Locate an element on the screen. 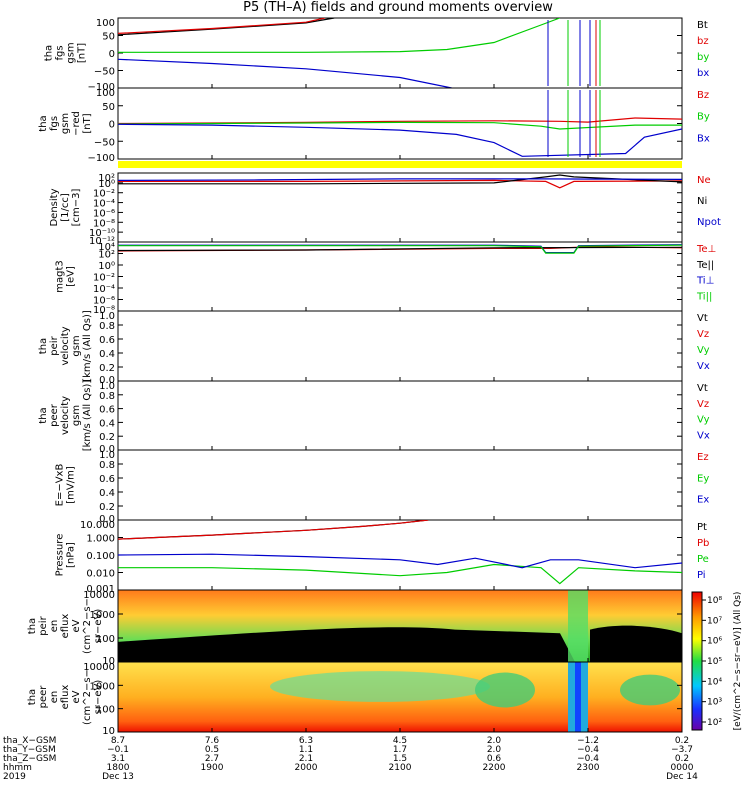  ephemeris-row-label: tha_X−GSM is located at coordinates (29, 741).